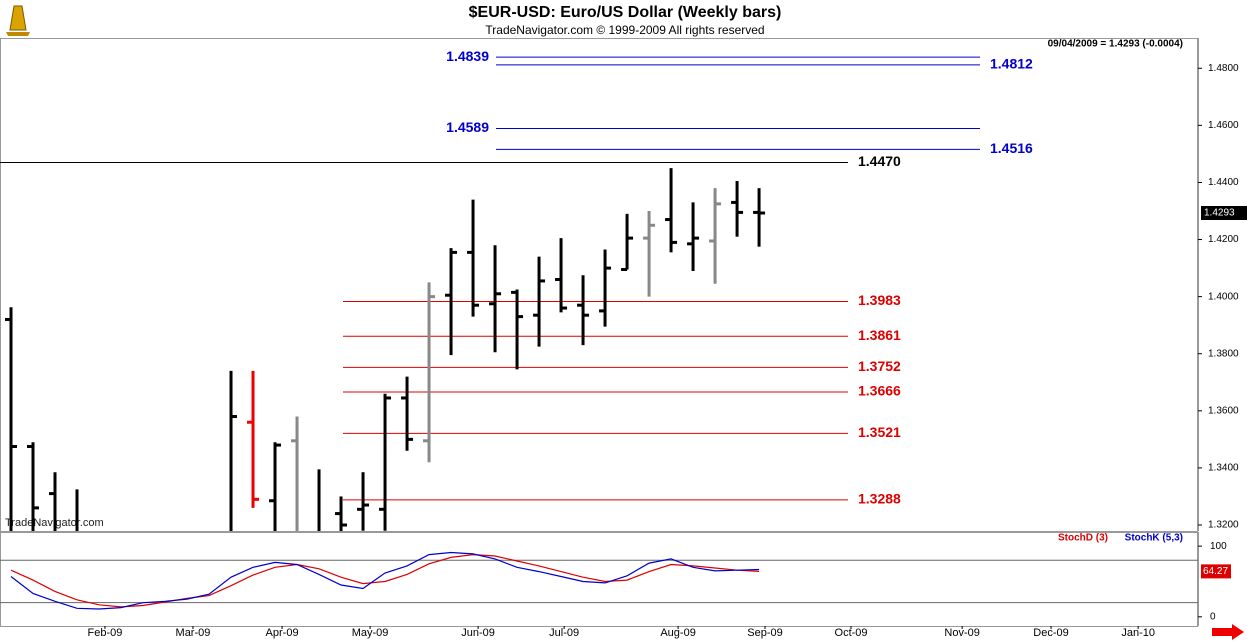 The height and width of the screenshot is (643, 1250). What do you see at coordinates (677, 633) in the screenshot?
I see `x-tick-label: Aug-09` at bounding box center [677, 633].